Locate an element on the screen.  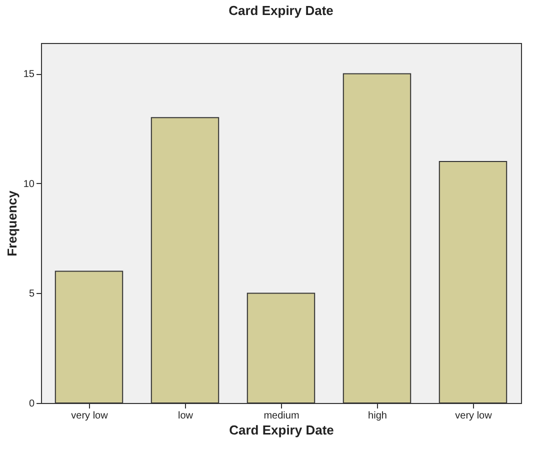
y-tick-label: 0 is located at coordinates (31, 404).